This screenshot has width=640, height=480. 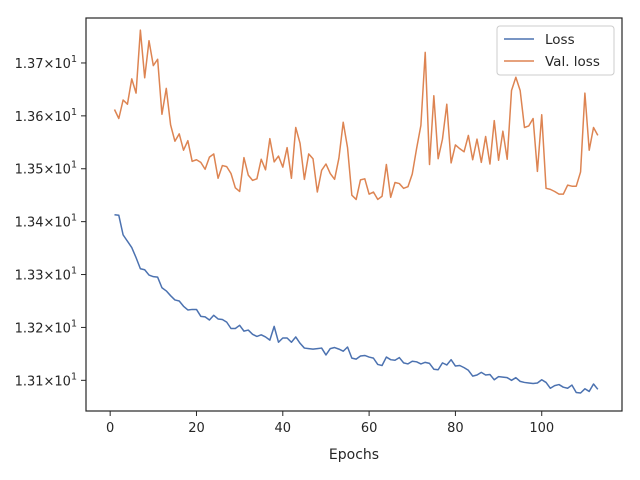 What do you see at coordinates (46, 275) in the screenshot?
I see `y-tick-label: 1.33×10¹` at bounding box center [46, 275].